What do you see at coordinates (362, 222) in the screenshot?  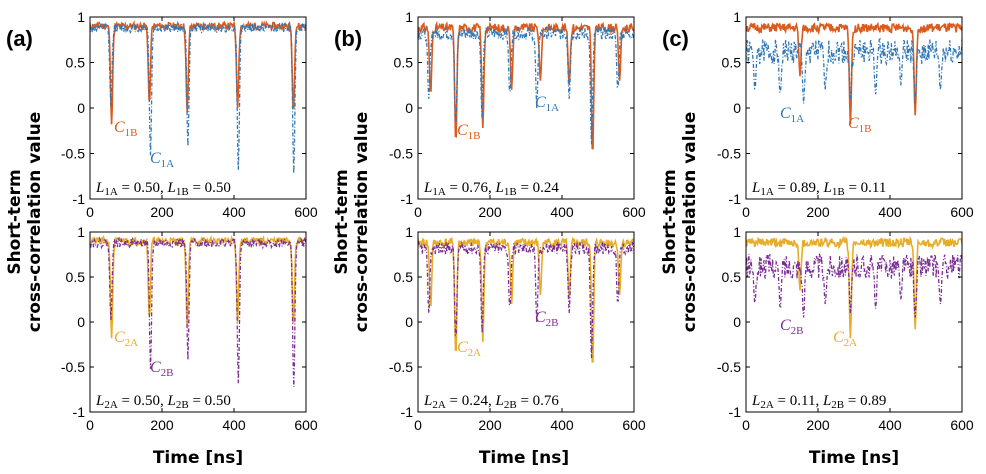 I see `ylabel-line2-b: cross-correlation value` at bounding box center [362, 222].